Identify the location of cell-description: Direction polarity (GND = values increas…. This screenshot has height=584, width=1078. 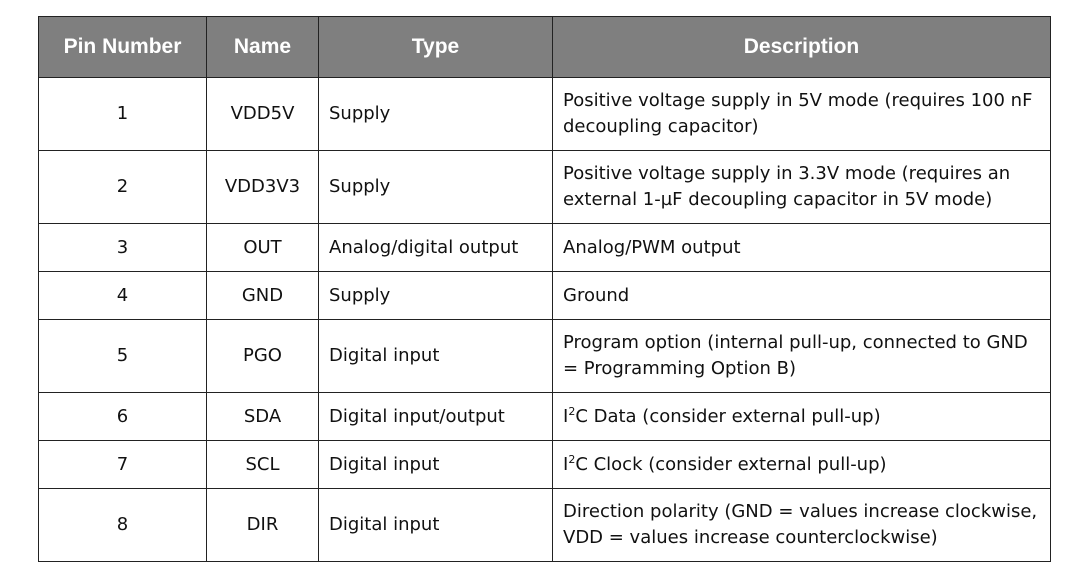
(801, 525).